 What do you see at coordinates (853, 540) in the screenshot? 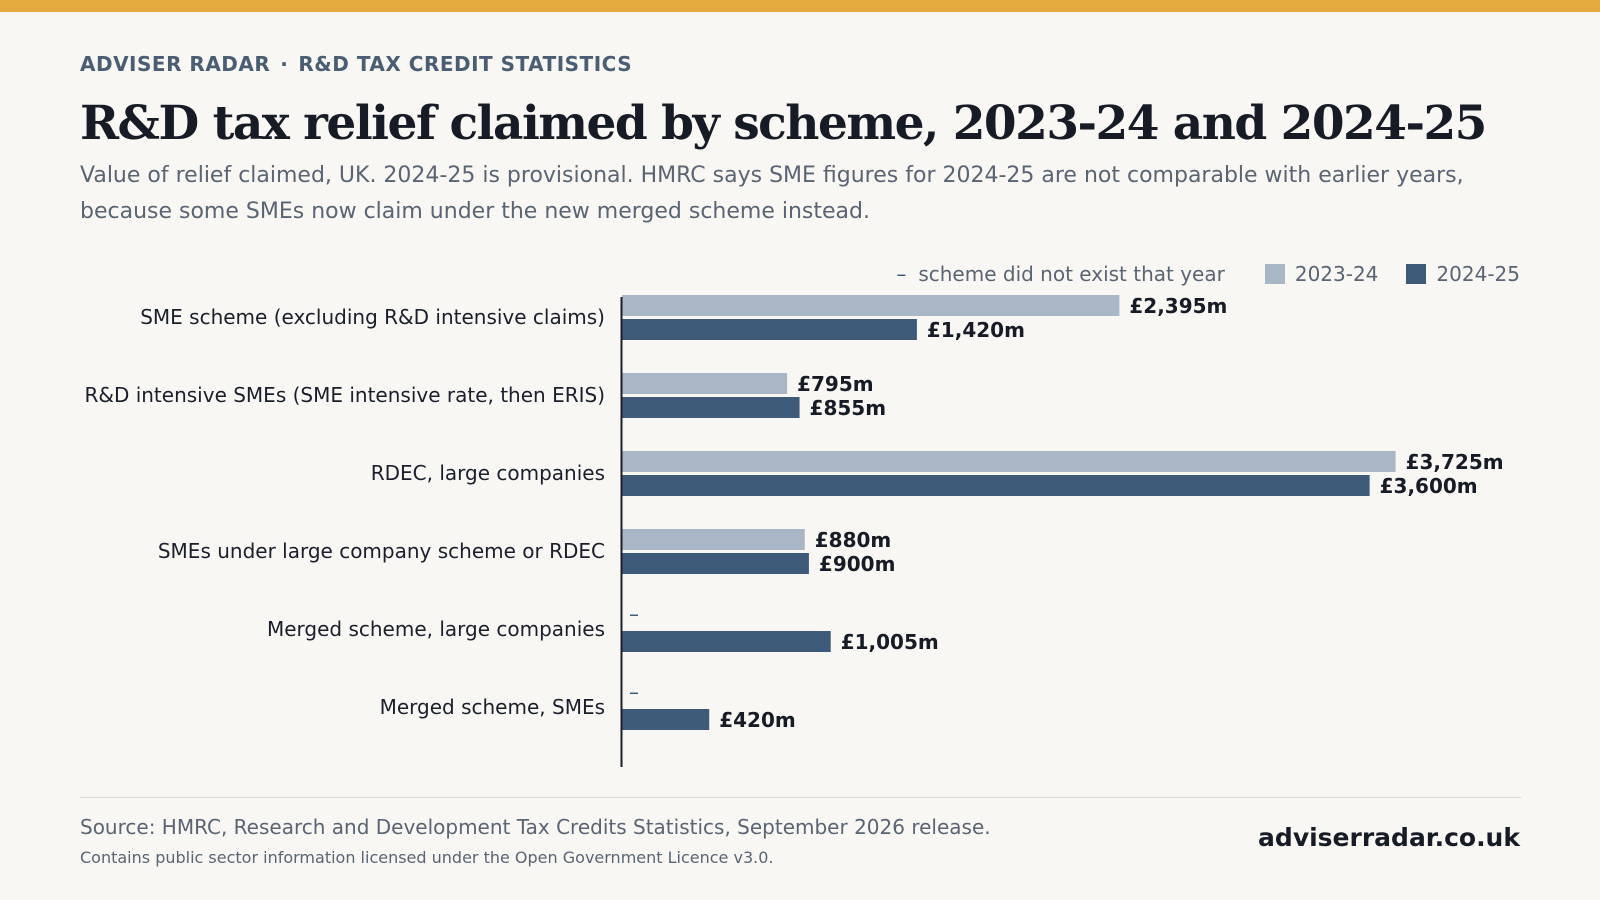
I see `value-label: £880m` at bounding box center [853, 540].